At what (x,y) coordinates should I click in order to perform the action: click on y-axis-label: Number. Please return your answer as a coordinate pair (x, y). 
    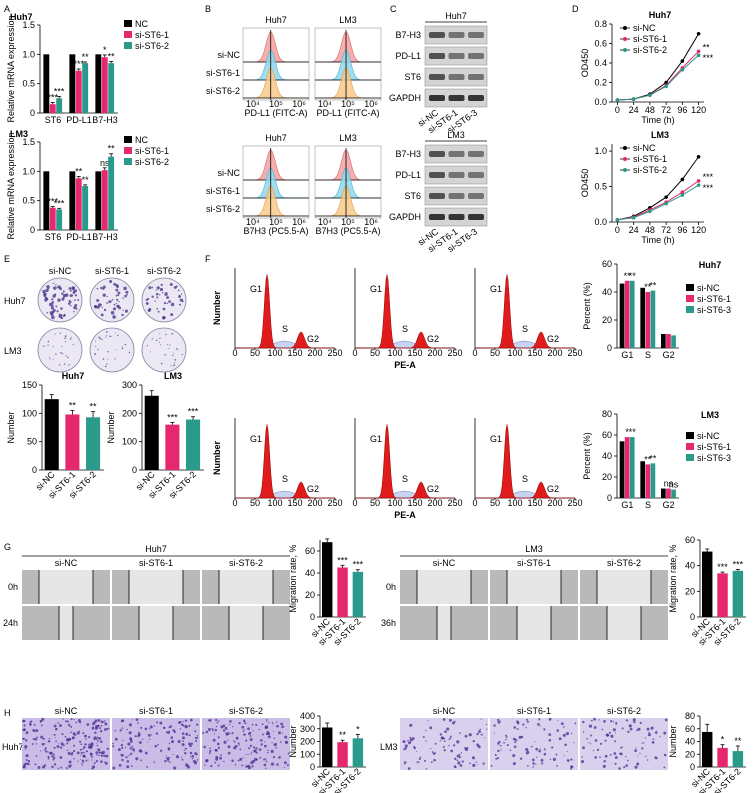
    Looking at the image, I should click on (11, 427).